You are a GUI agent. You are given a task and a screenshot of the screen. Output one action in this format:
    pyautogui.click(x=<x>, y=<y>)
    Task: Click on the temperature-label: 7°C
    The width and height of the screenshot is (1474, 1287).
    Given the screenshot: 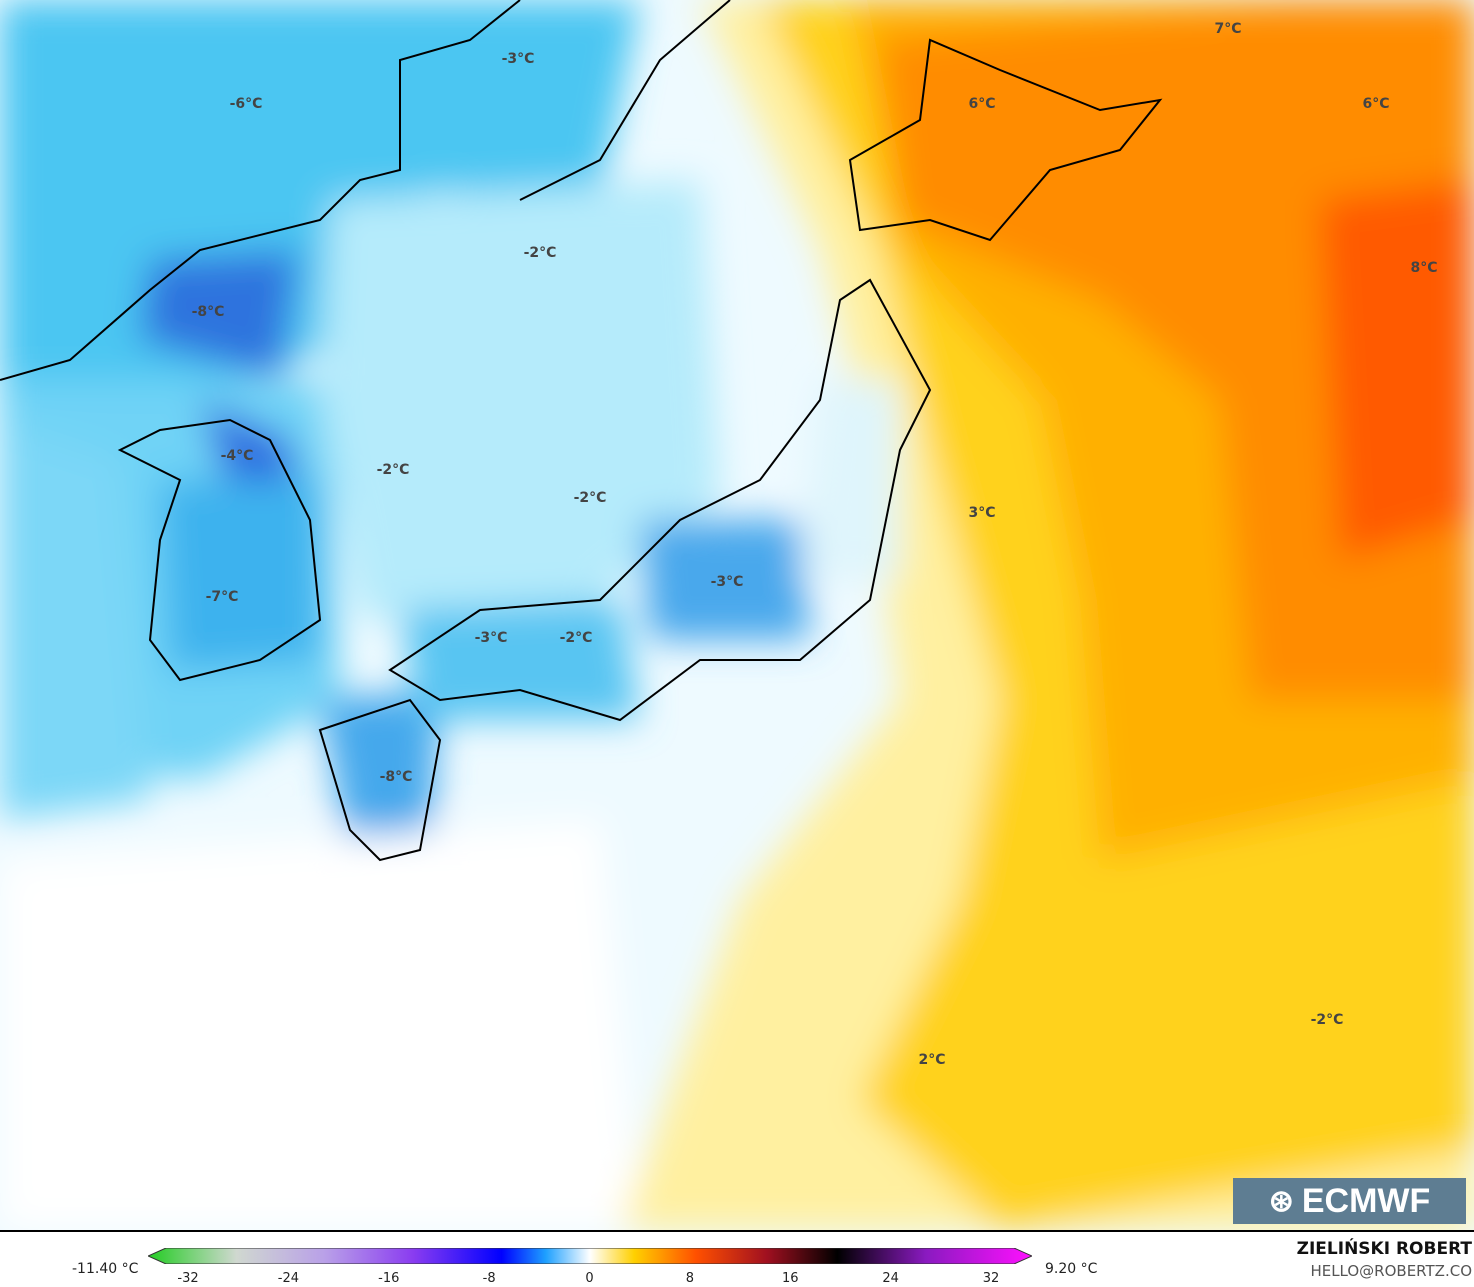 What is the action you would take?
    pyautogui.click(x=1228, y=29)
    